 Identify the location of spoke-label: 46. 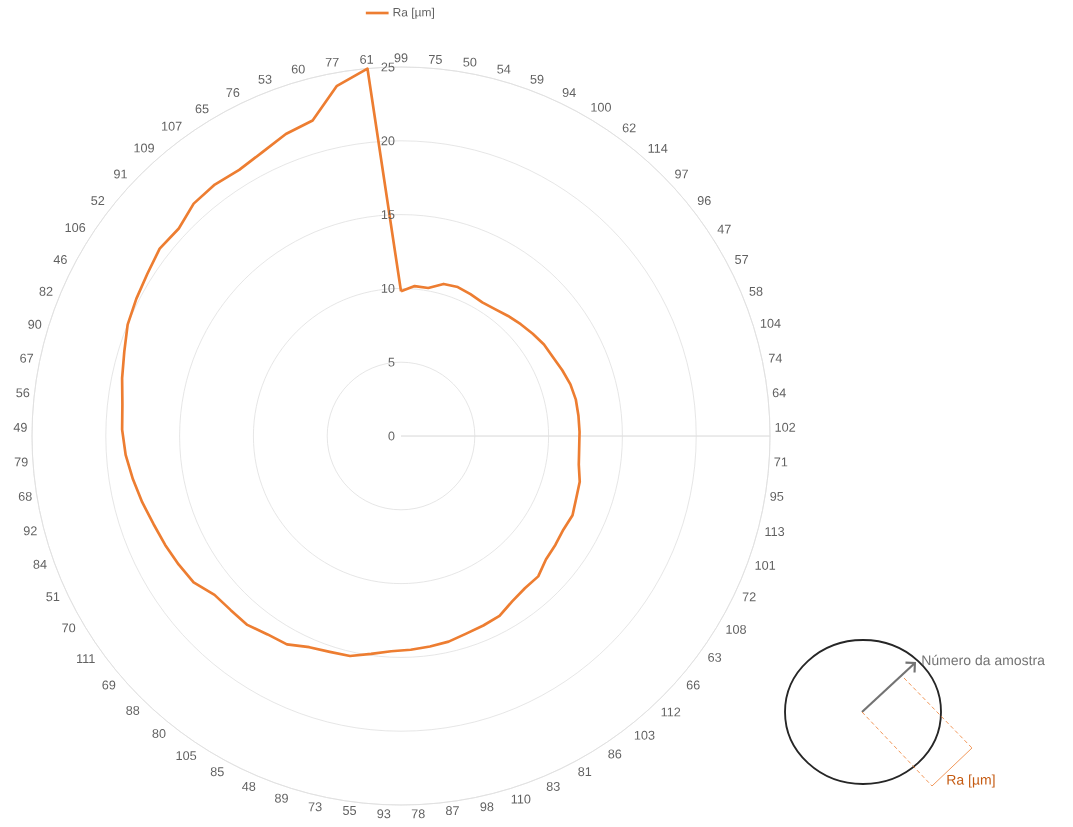
(60, 259).